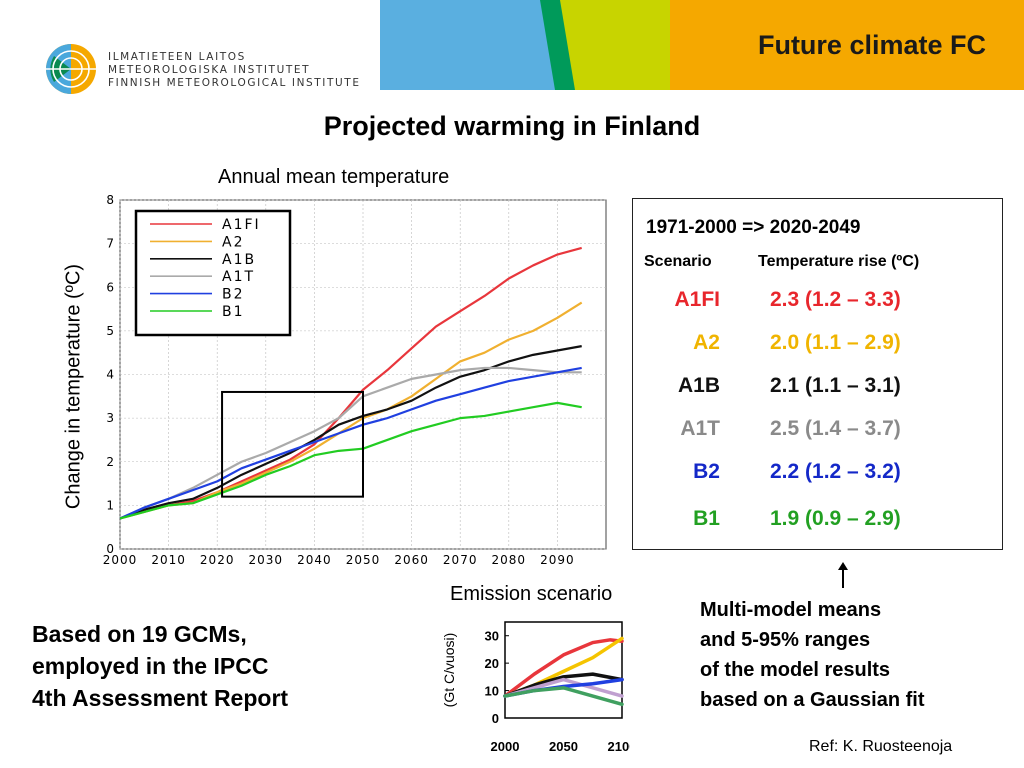  Describe the element at coordinates (139, 634) in the screenshot. I see `gcm-note-line: Based on 19 GCMs,` at that location.